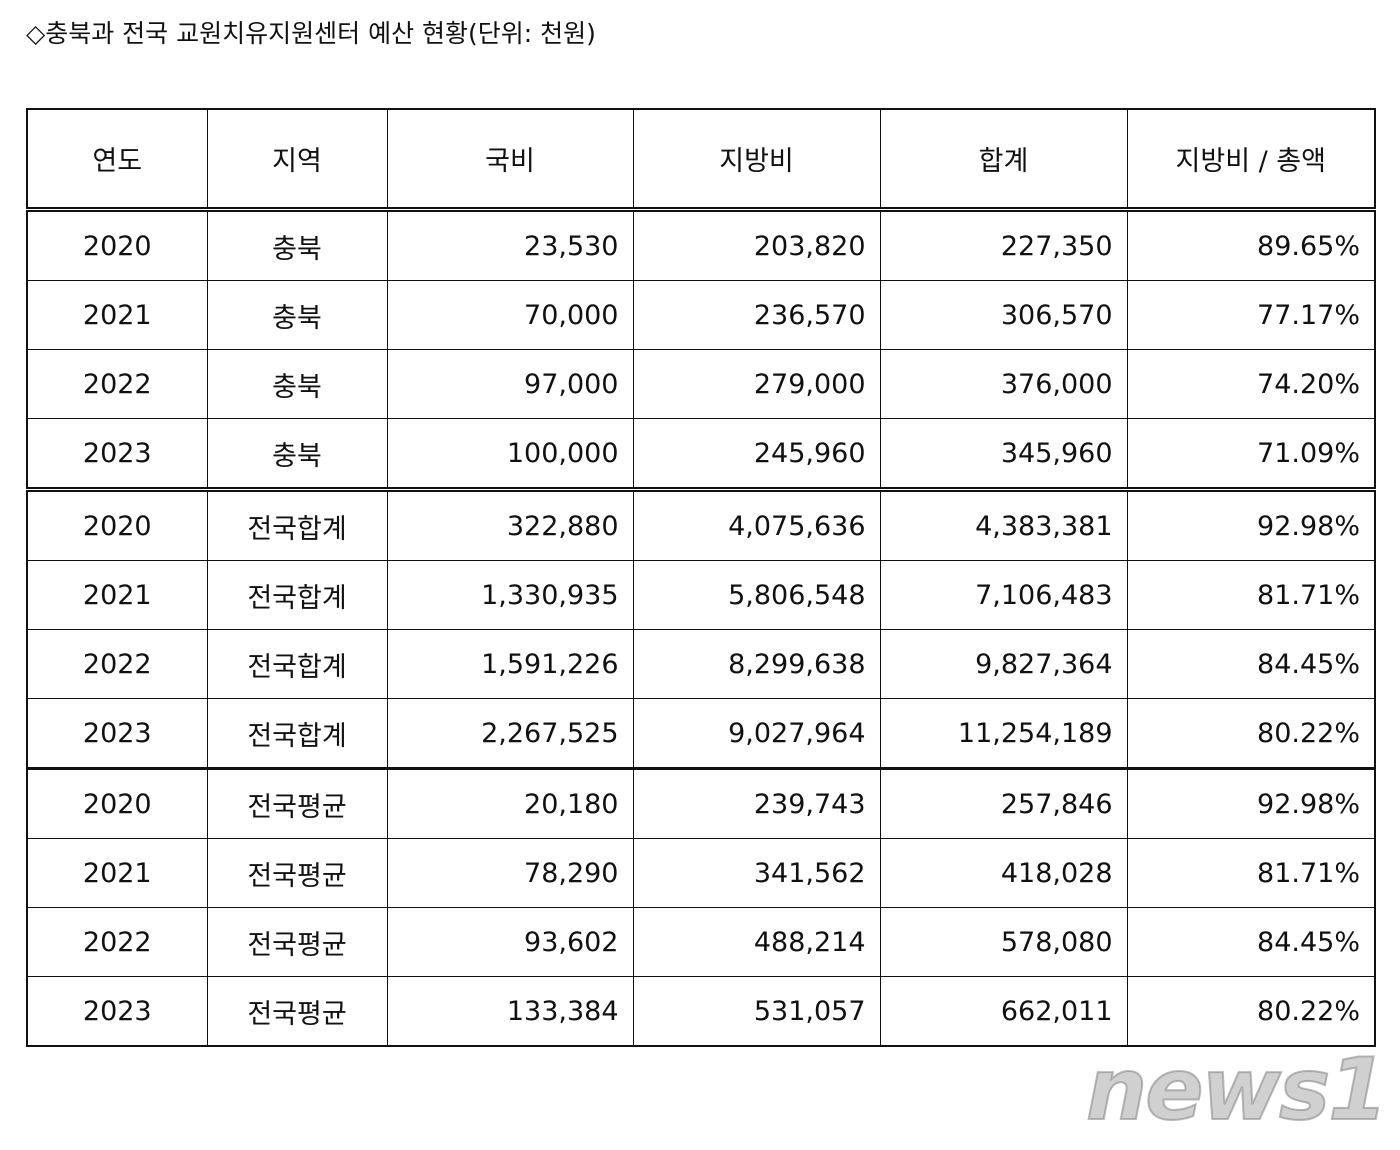 The width and height of the screenshot is (1400, 1150). I want to click on table-cell: 5,806,548, so click(756, 595).